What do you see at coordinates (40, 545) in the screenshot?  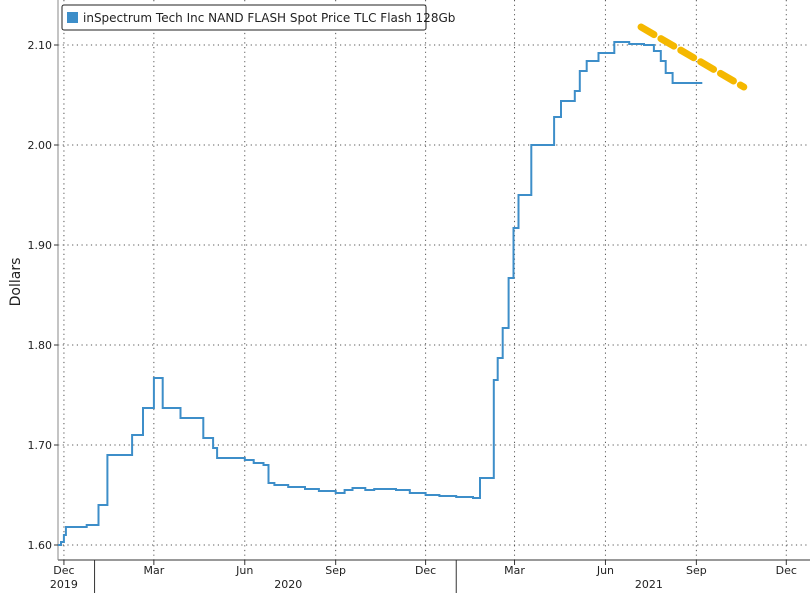 I see `y-tick-label: 1.60` at bounding box center [40, 545].